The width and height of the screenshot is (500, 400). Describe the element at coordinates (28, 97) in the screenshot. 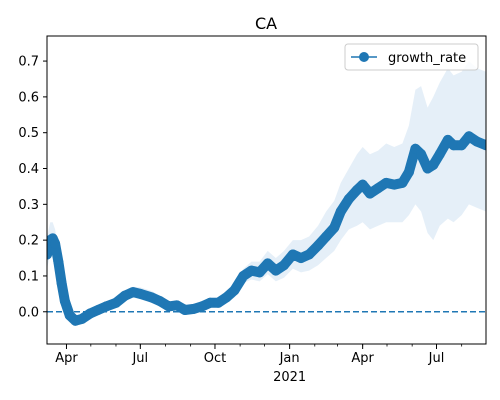

I see `y-tick-label: 0.6` at that location.